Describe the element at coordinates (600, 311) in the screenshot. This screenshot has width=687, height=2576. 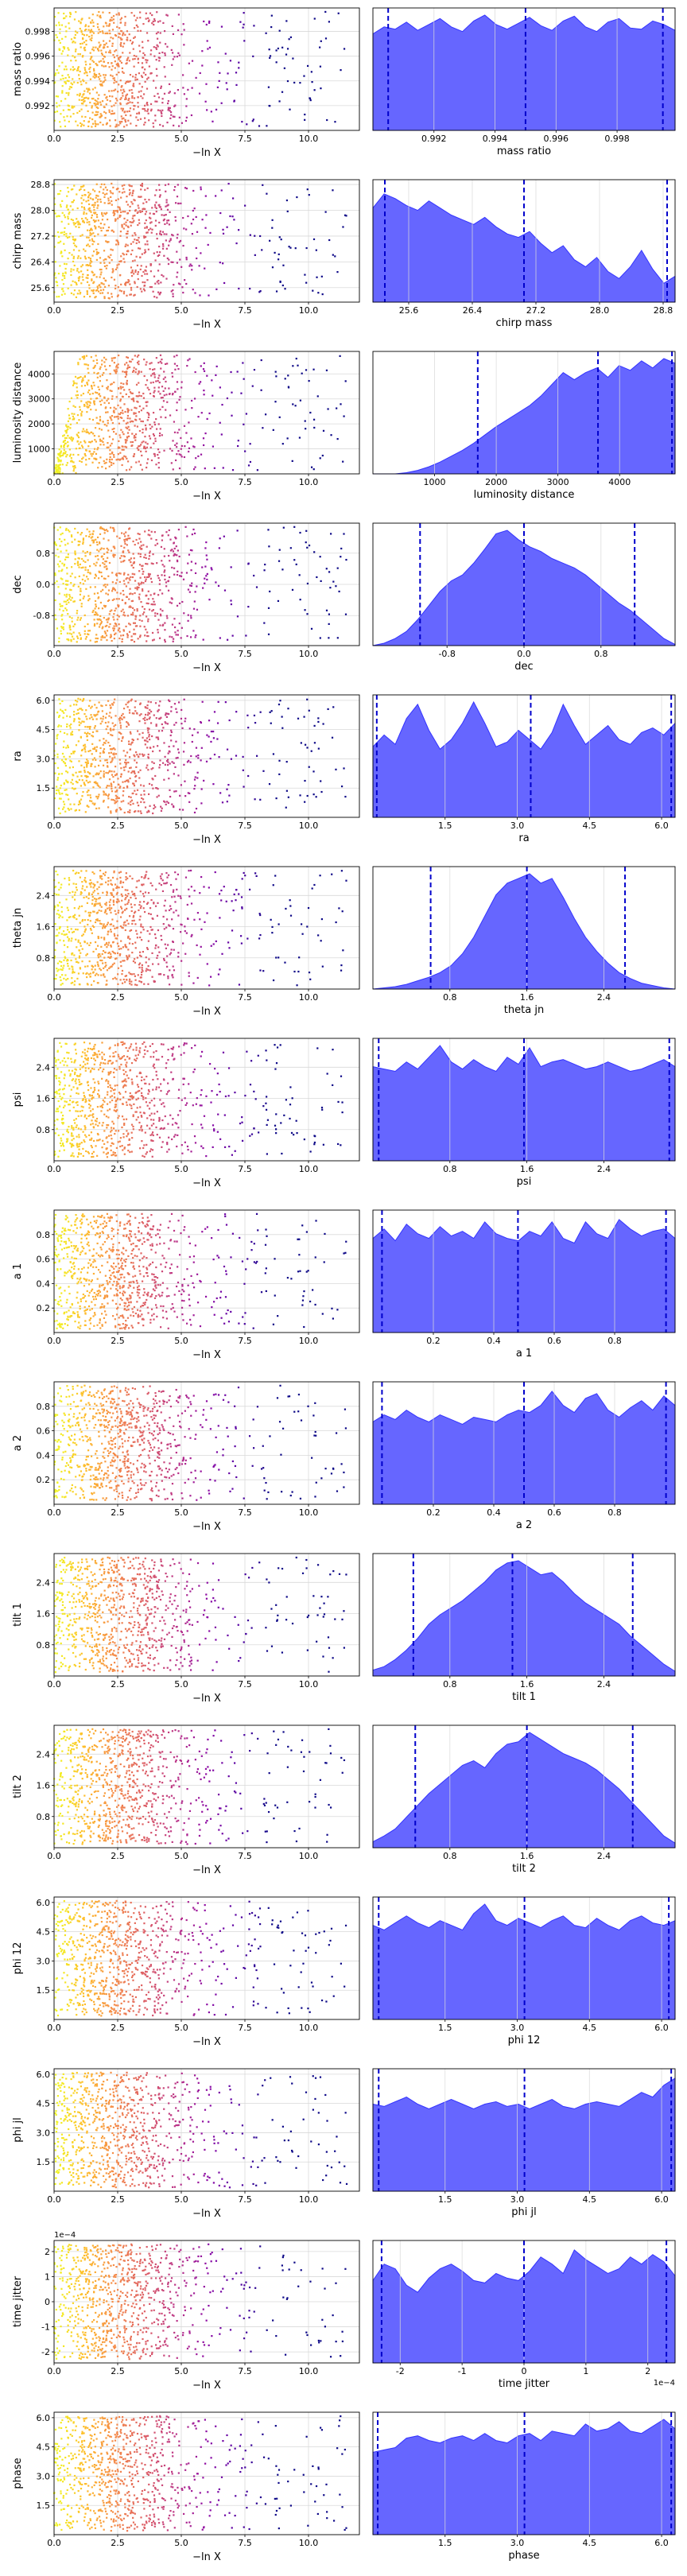
I see `kde-xtick-label: 28.0` at that location.